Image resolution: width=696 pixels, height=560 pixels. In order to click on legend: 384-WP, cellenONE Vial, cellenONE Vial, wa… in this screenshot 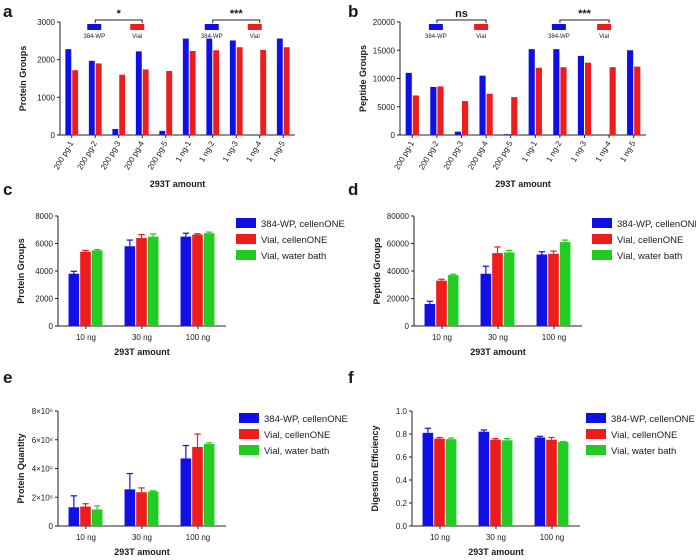, I will do `click(640, 435)`.